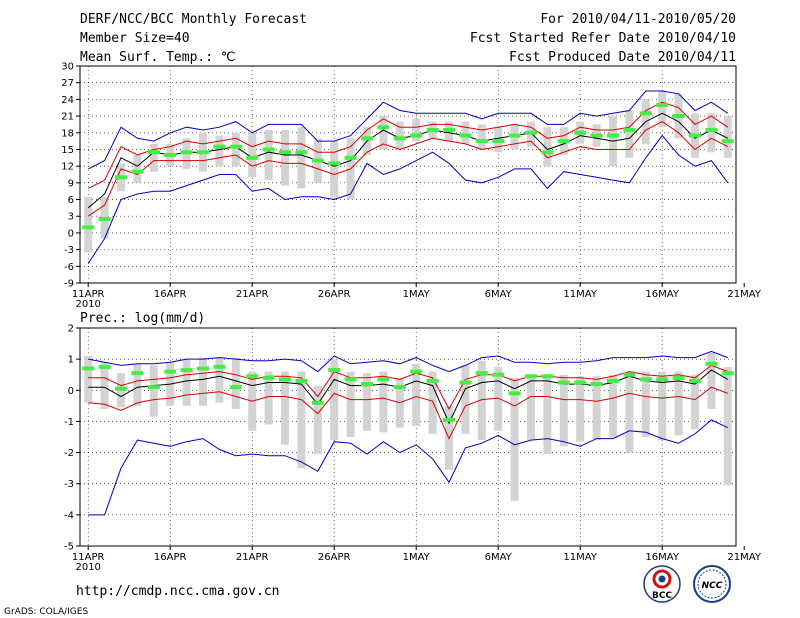  Describe the element at coordinates (71, 391) in the screenshot. I see `y-tick-label: 0` at that location.